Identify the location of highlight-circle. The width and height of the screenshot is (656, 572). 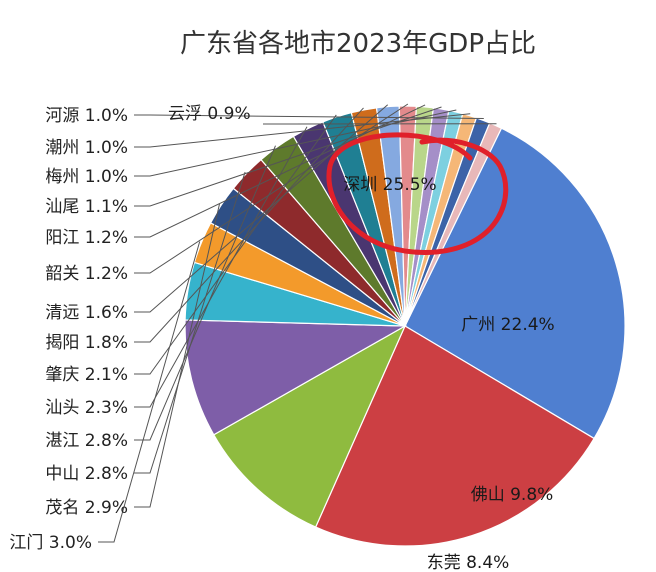
(417, 193).